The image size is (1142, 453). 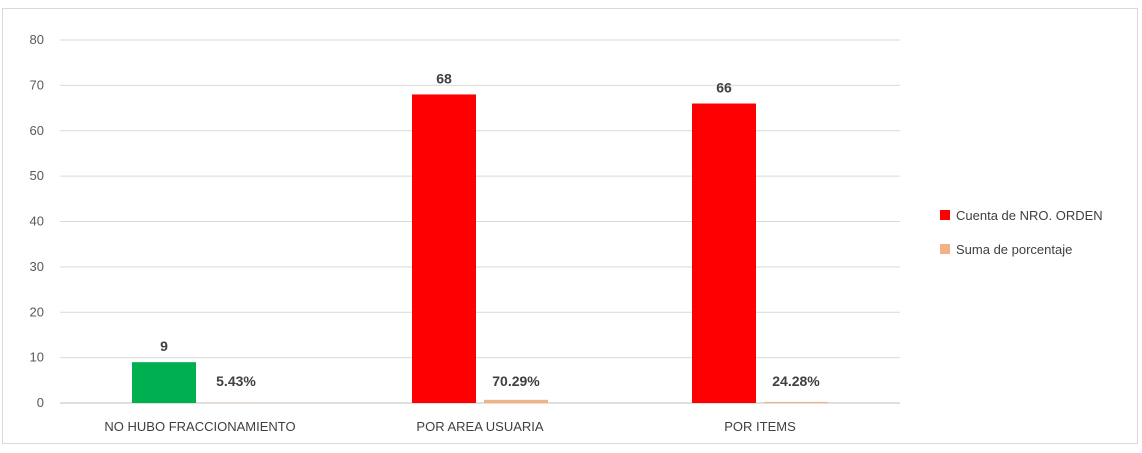 I want to click on legend-item-suma: Suma de porcentaje, so click(x=1021, y=249).